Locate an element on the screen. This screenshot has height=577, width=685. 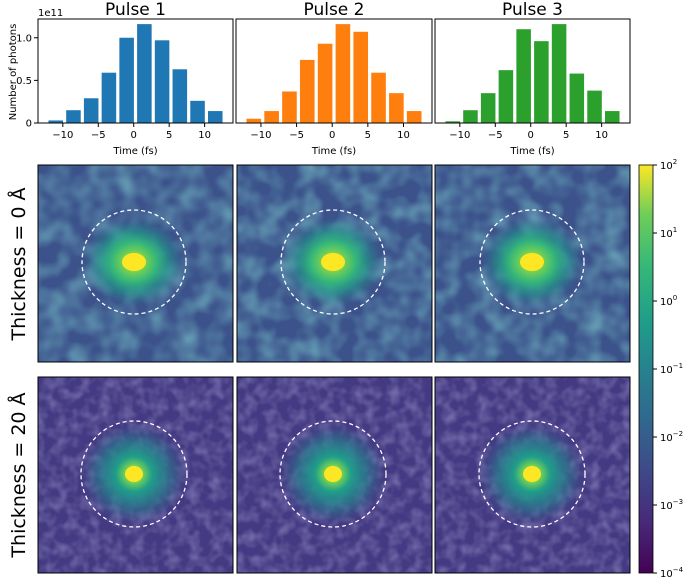
colorbar-tick-label: 10⁻² is located at coordinates (671, 437).